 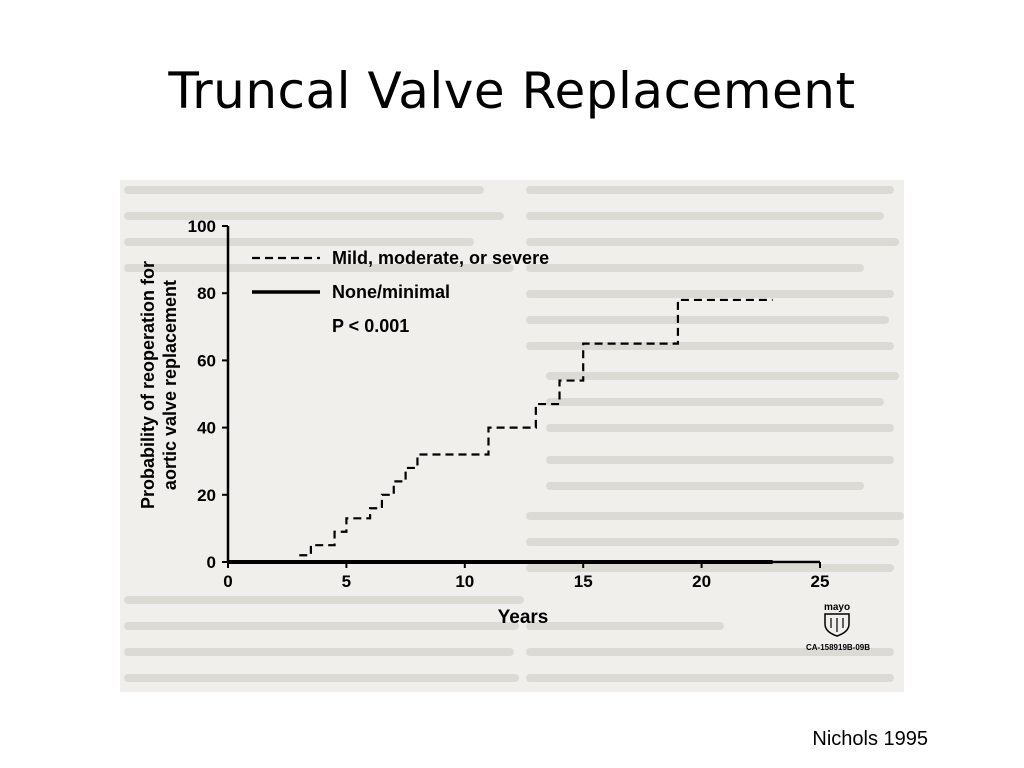 I want to click on x-tick-label: 10, so click(x=464, y=581).